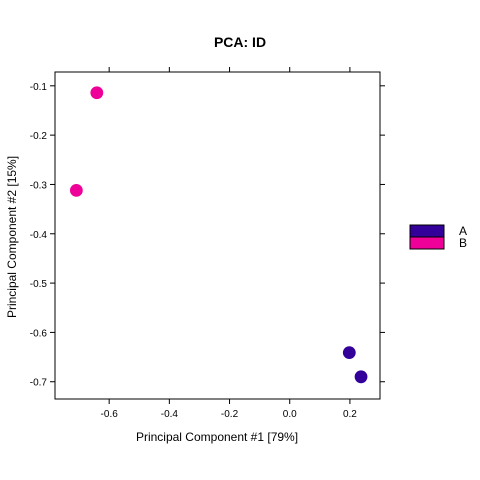 The height and width of the screenshot is (480, 480). Describe the element at coordinates (39, 284) in the screenshot. I see `y-tick-label: -0.5` at that location.